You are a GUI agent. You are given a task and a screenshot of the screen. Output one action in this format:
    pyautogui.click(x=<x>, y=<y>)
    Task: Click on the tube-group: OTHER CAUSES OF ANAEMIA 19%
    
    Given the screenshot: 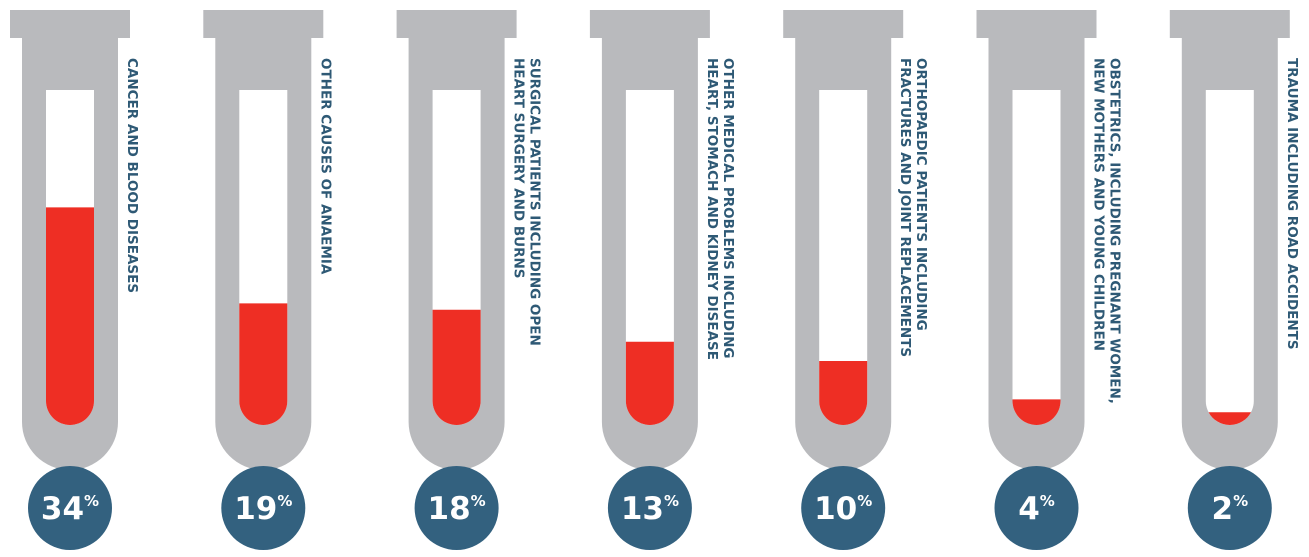 What is the action you would take?
    pyautogui.click(x=268, y=280)
    